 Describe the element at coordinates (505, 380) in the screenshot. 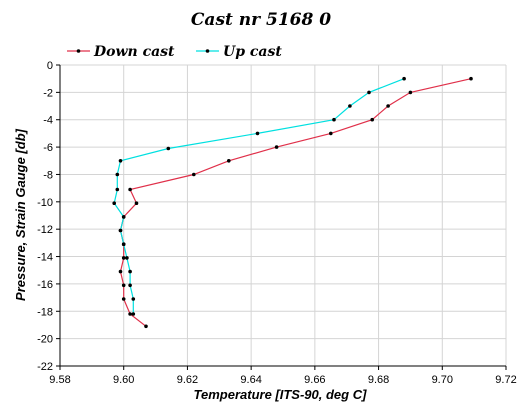

I see `x-tick-label: 9.72` at that location.